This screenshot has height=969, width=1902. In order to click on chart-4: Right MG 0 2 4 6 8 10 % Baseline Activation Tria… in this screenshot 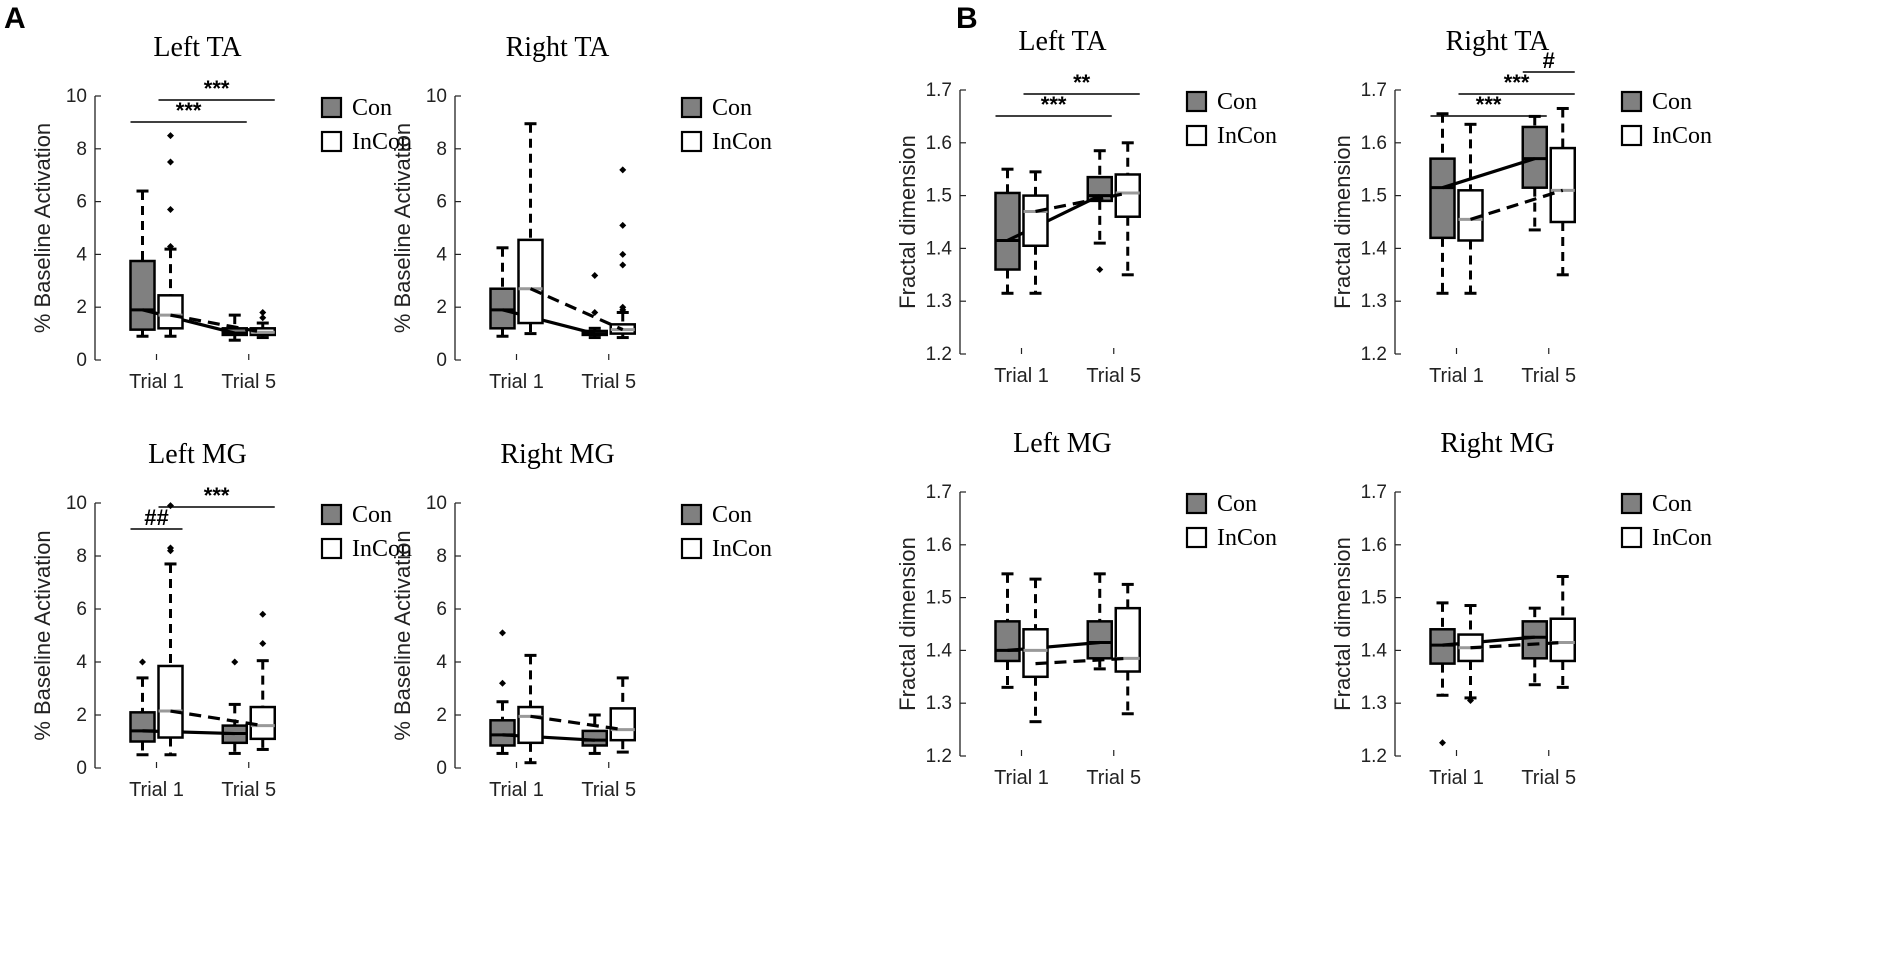, I will do `click(581, 620)`.